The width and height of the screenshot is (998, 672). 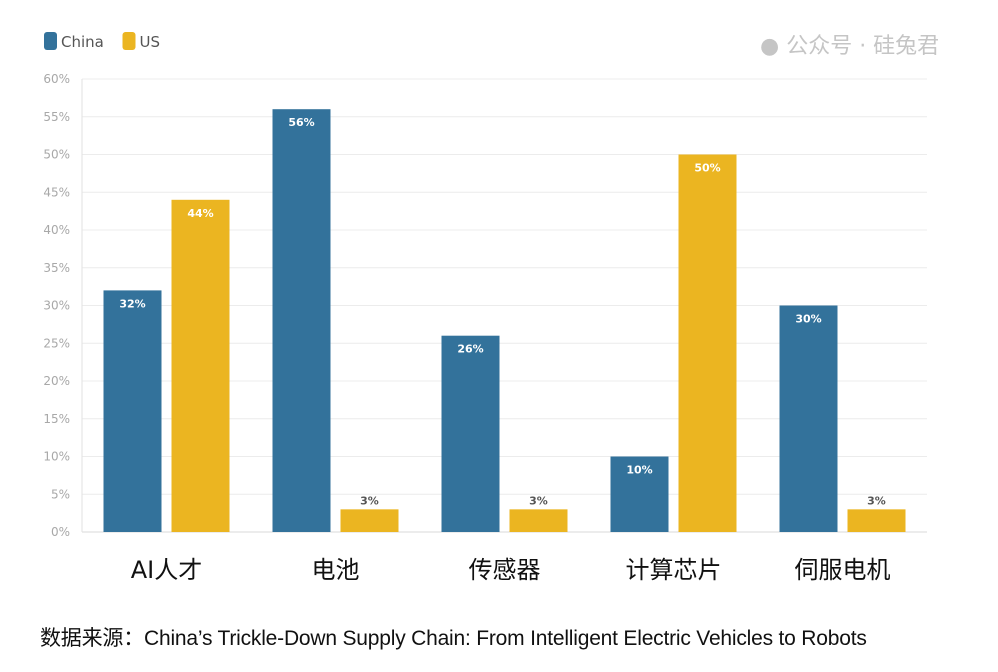 I want to click on data-label: 26%, so click(x=470, y=349).